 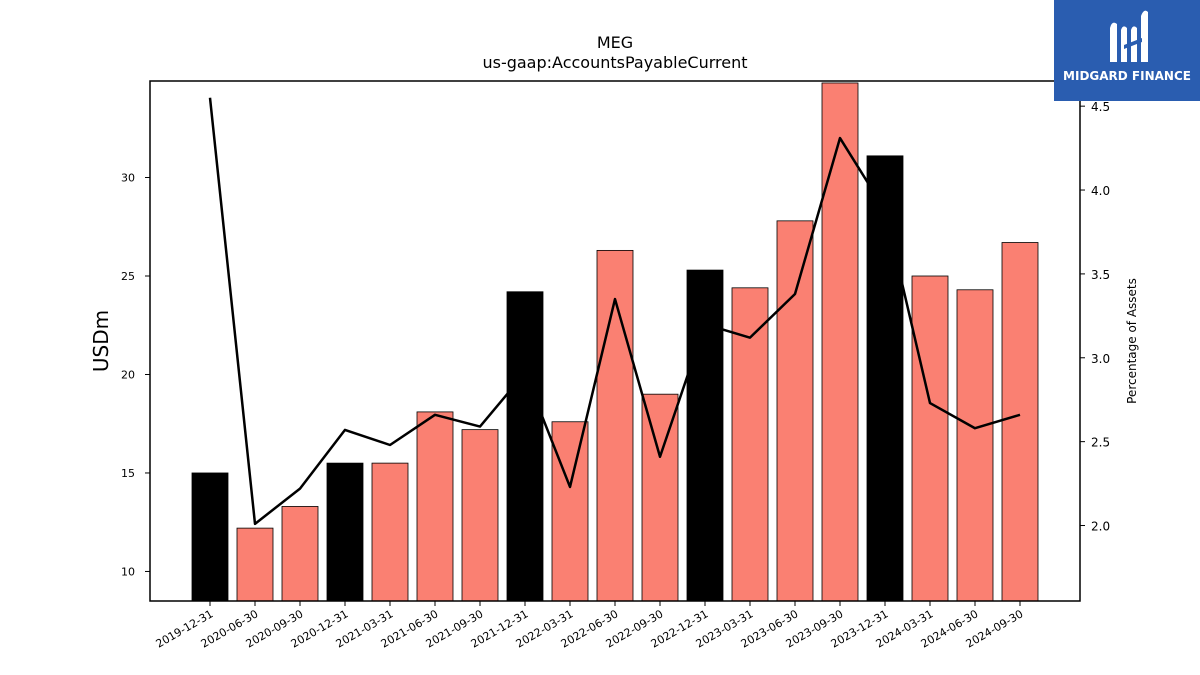 What do you see at coordinates (1100, 191) in the screenshot?
I see `y2-tick-label: 4.0` at bounding box center [1100, 191].